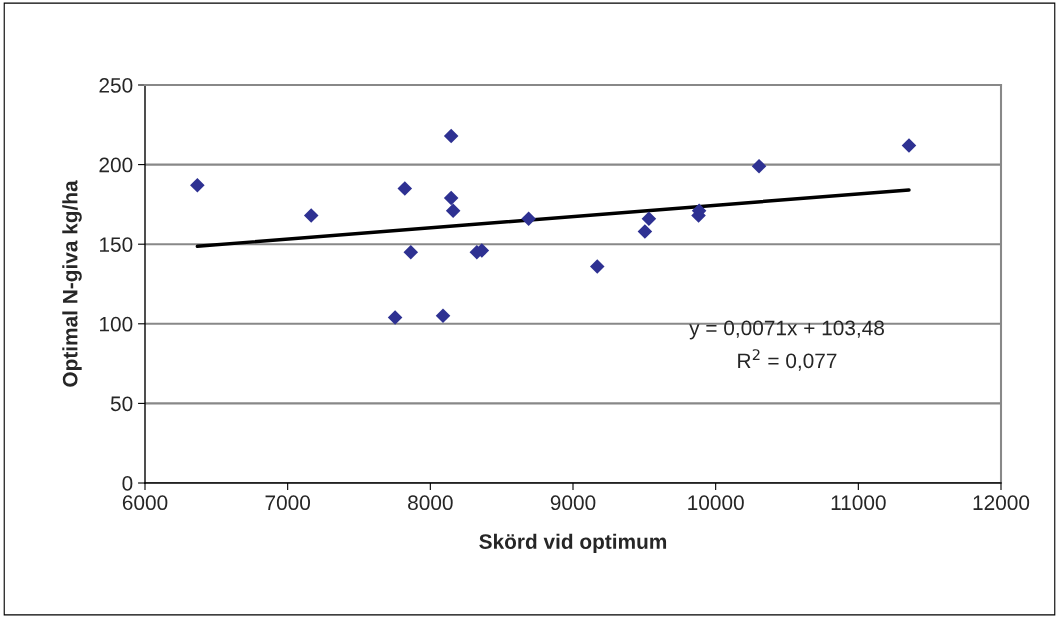 This screenshot has height=618, width=1059. What do you see at coordinates (121, 404) in the screenshot?
I see `y-tick-label: 50` at bounding box center [121, 404].